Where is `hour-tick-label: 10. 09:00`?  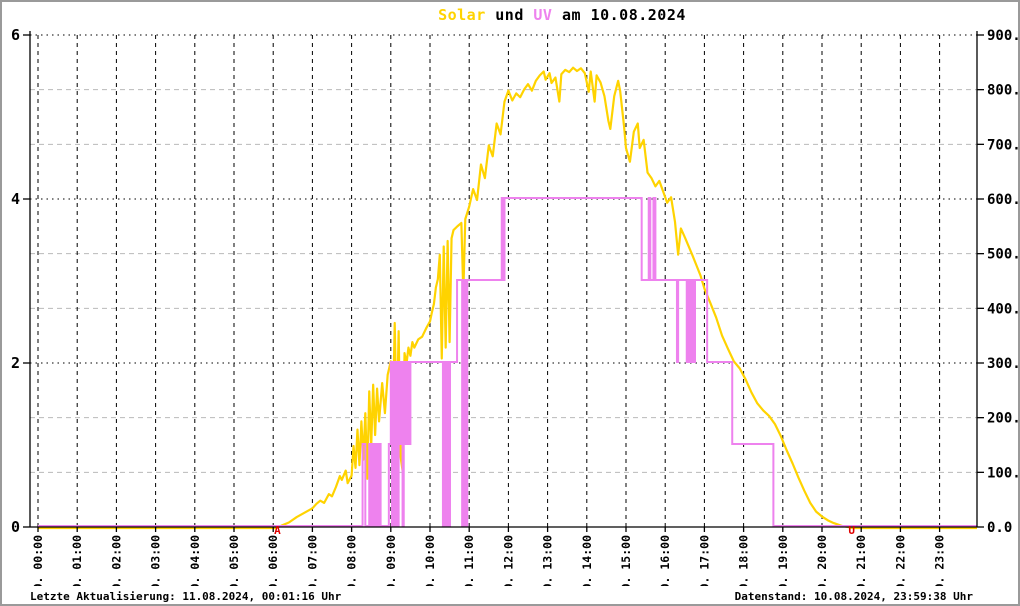
hour-tick-label: 10. 09:00 is located at coordinates (391, 560).